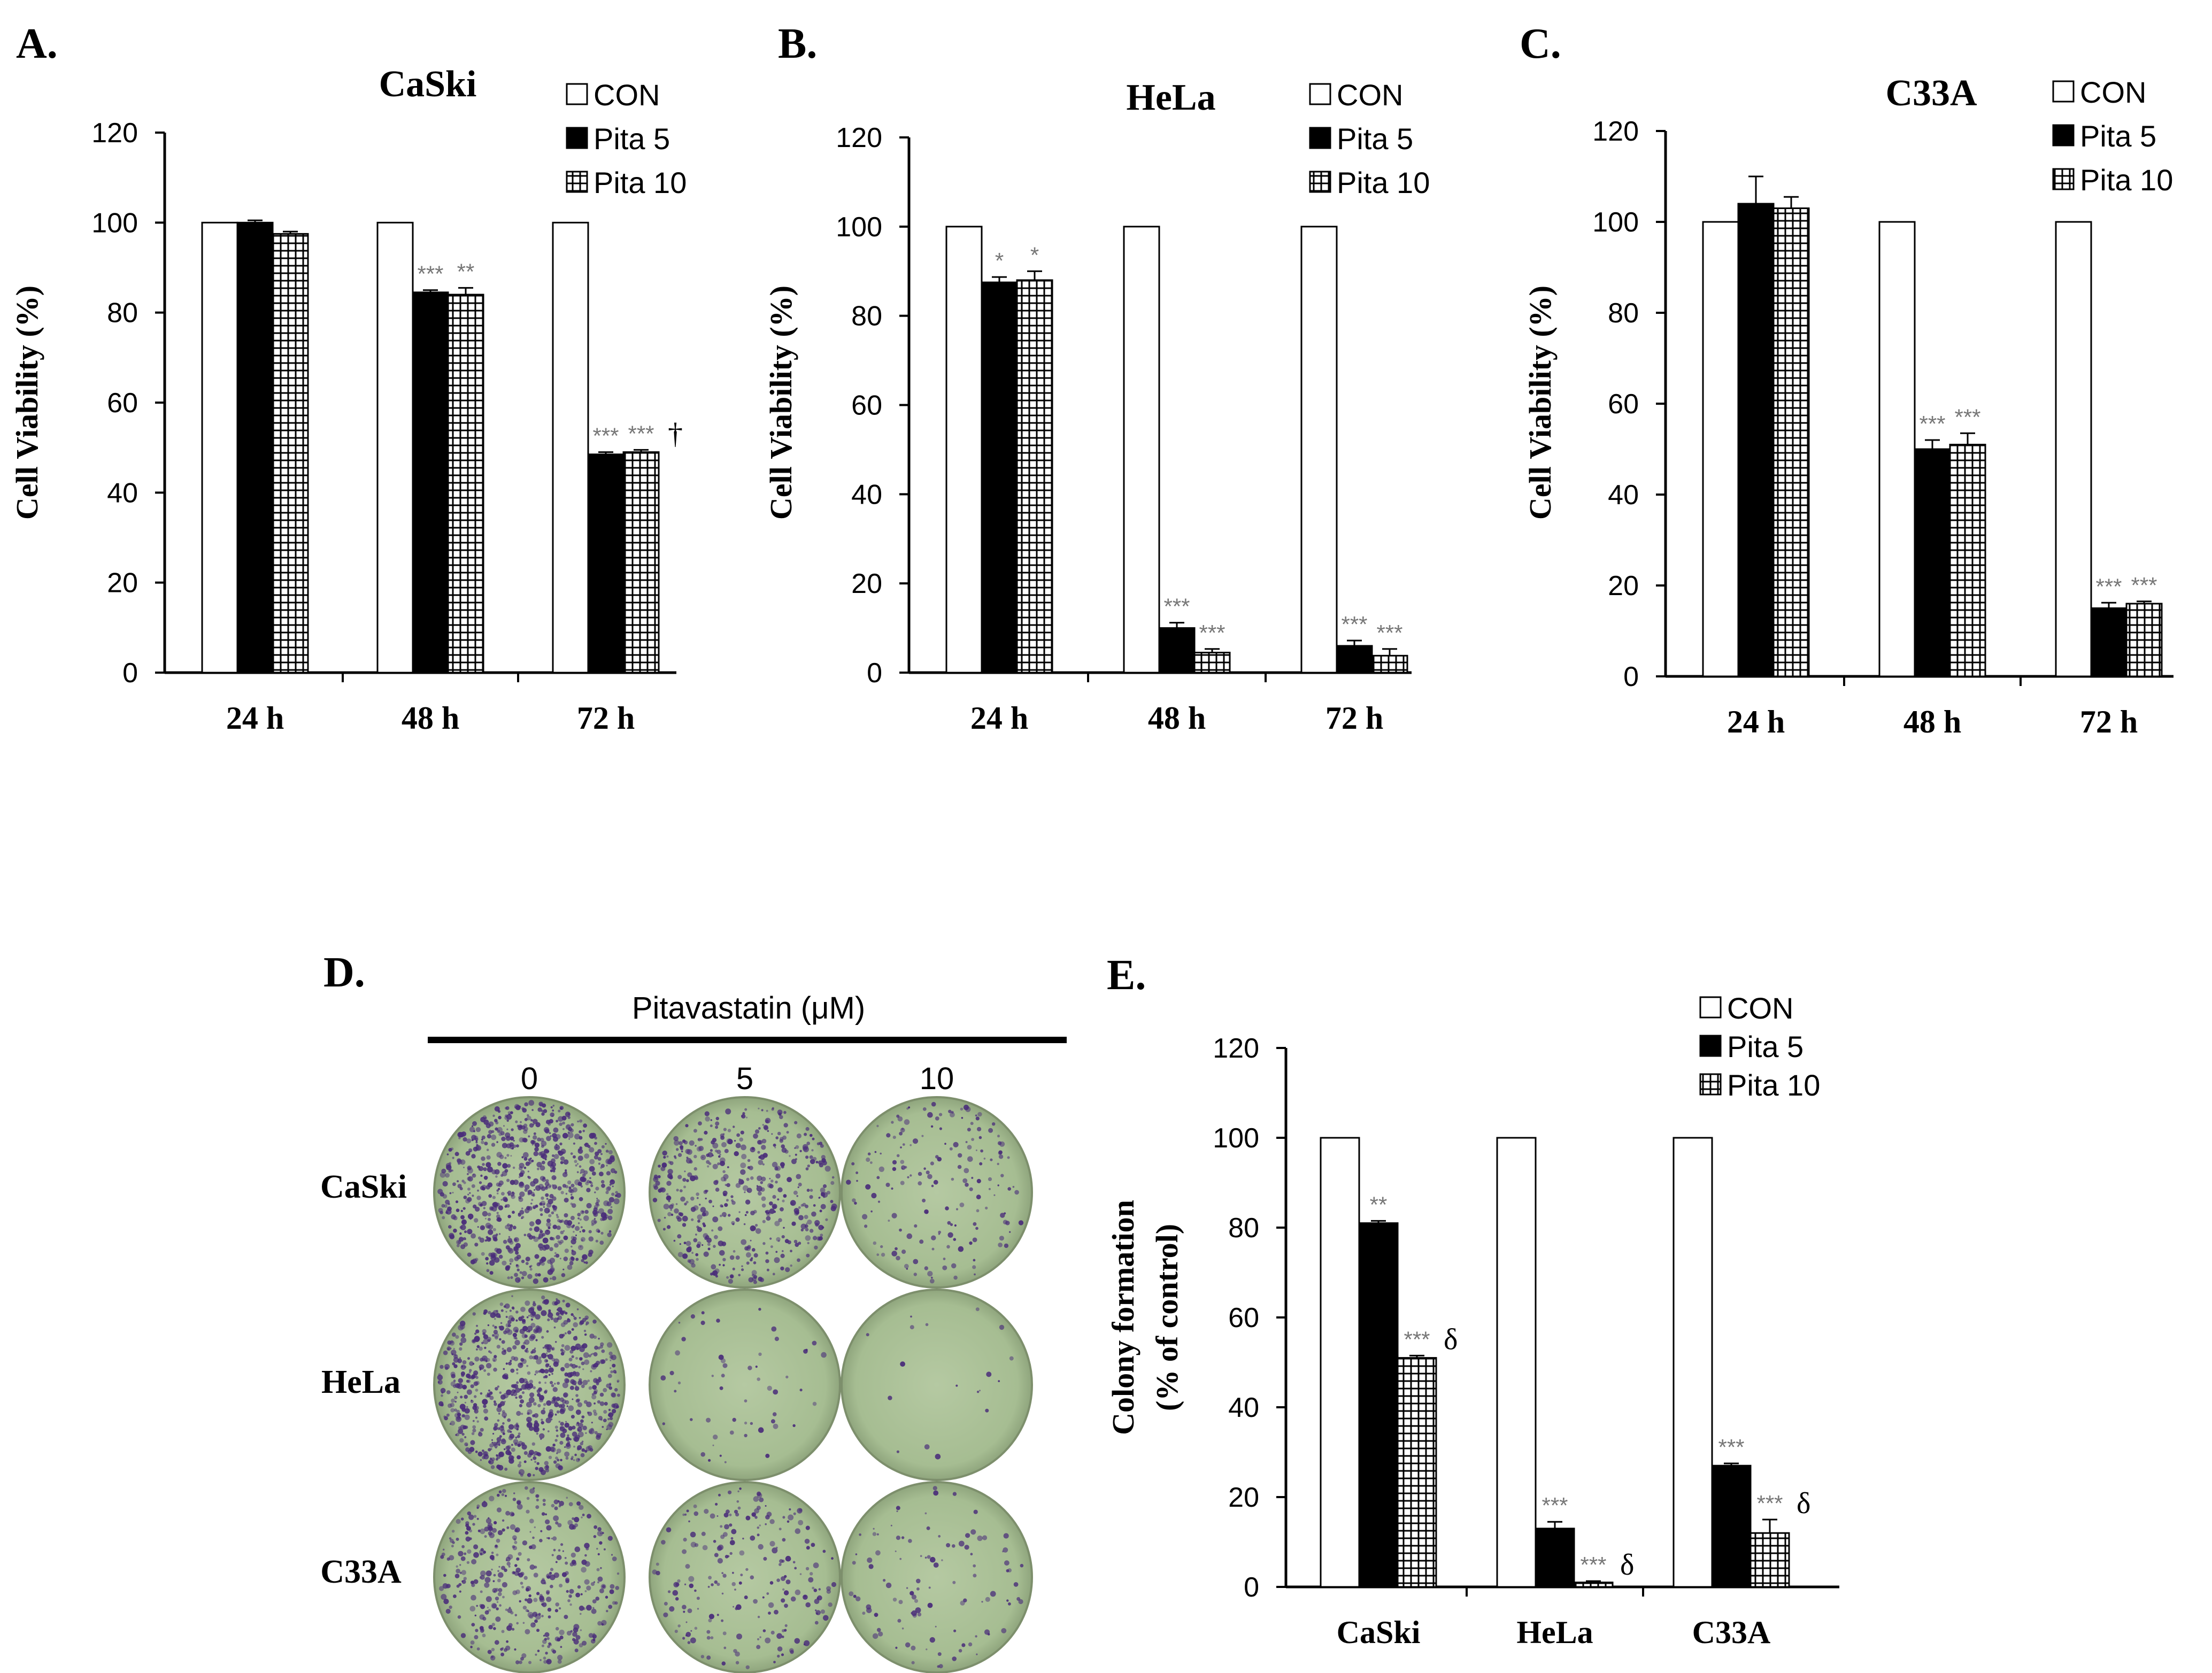  I want to click on y-axis-label: Cell Viability (%), so click(781, 403).